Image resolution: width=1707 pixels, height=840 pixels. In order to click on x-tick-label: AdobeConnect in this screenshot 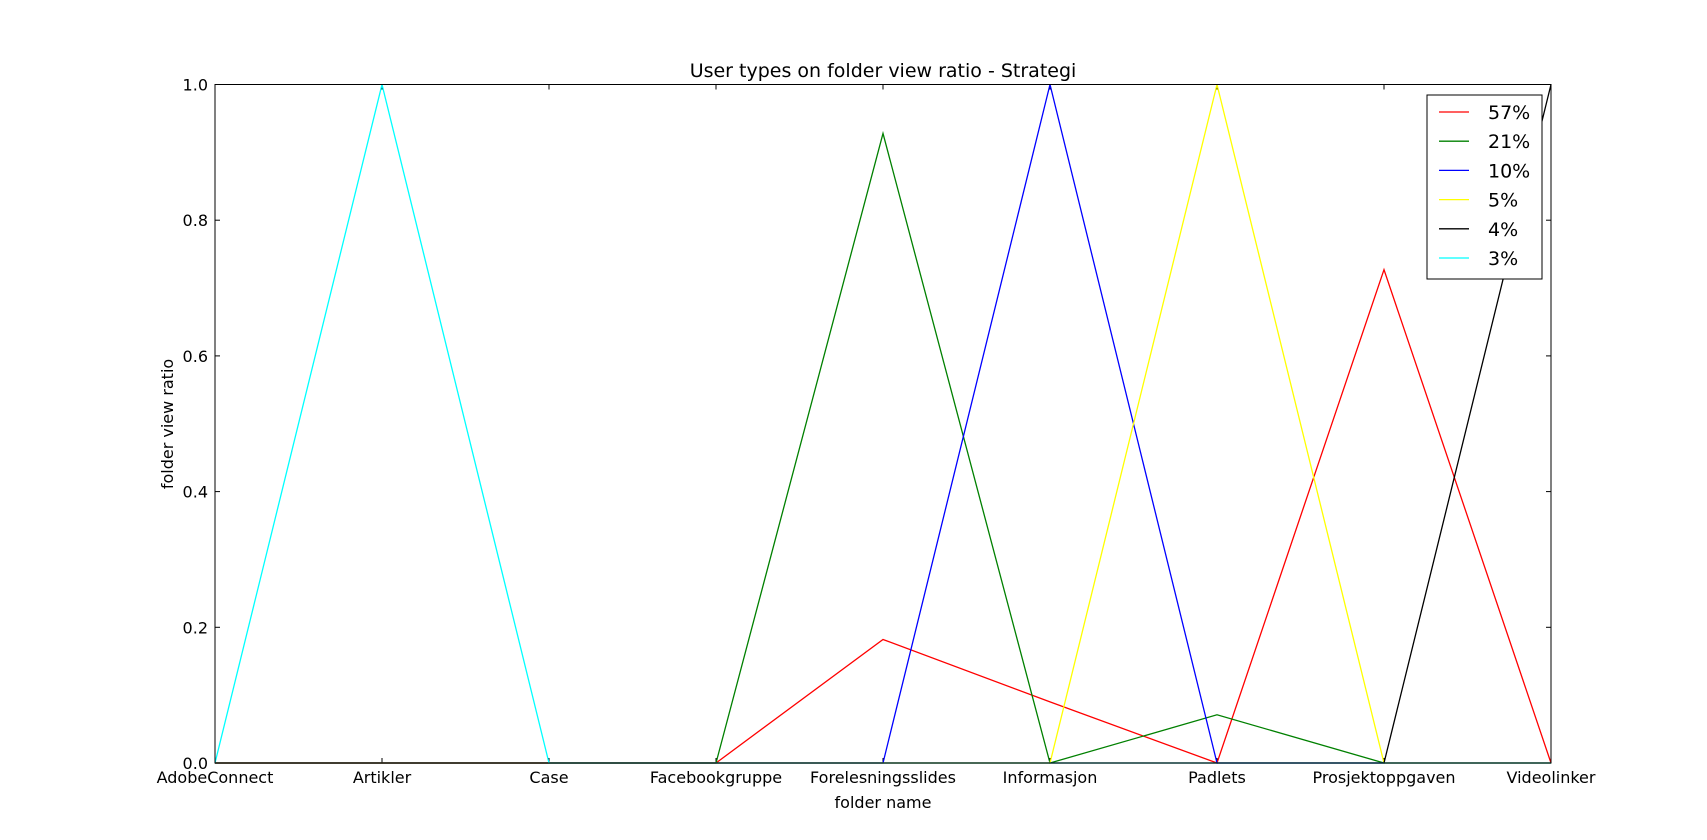, I will do `click(215, 777)`.